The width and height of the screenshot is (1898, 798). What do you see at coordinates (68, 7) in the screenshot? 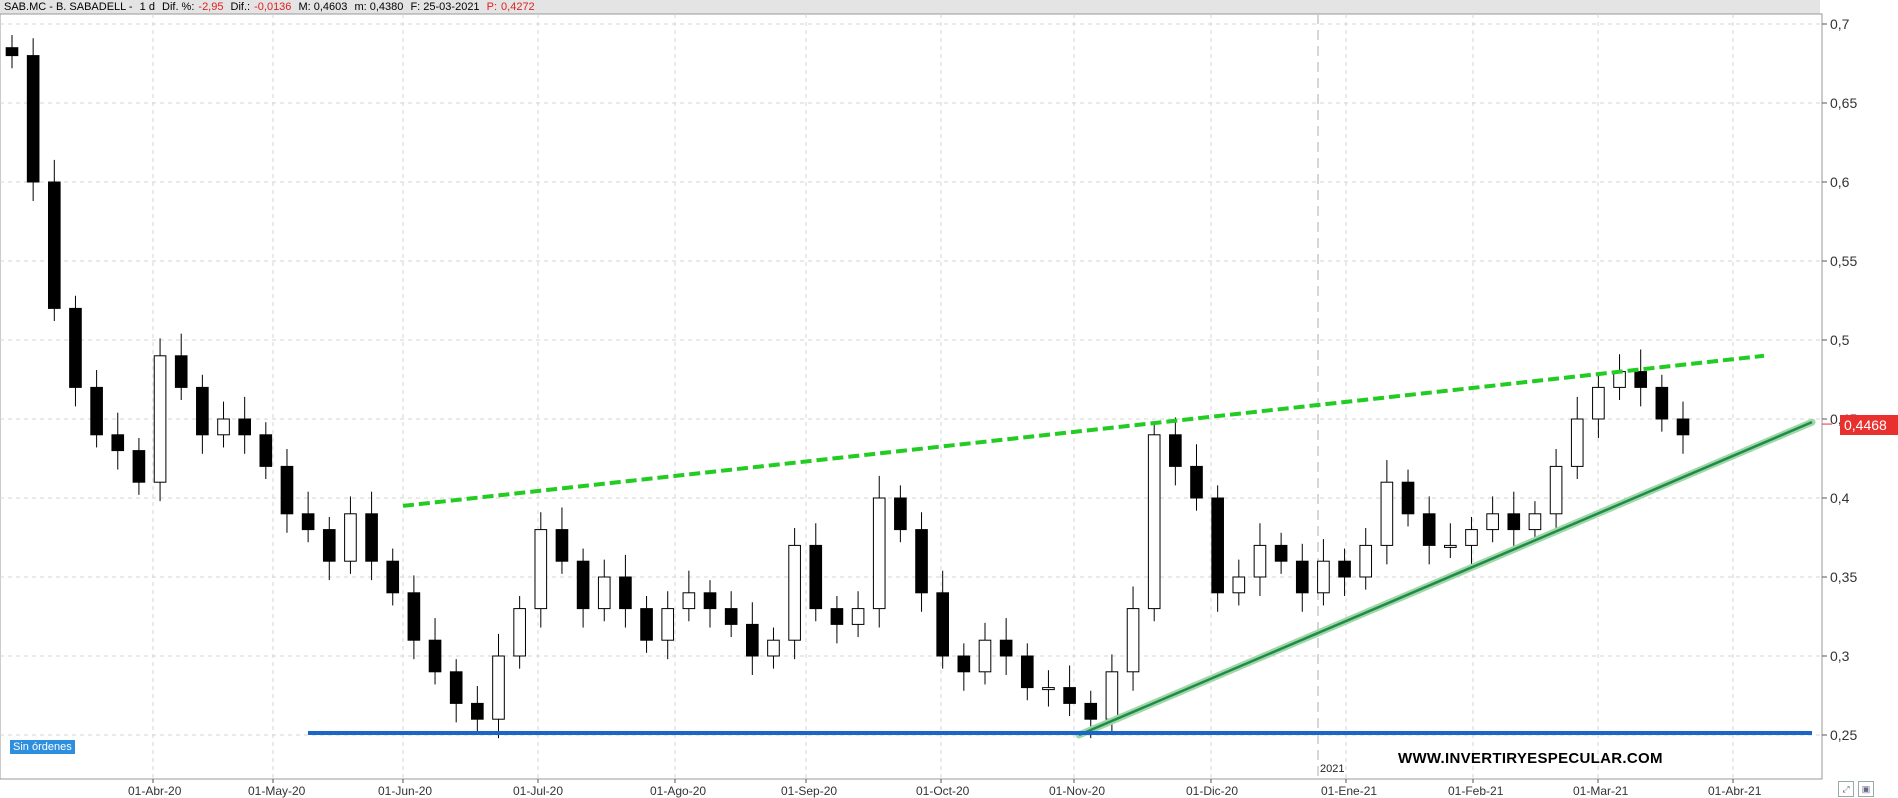
I see `symbol-label: SAB.MC - B. SABADELL -` at bounding box center [68, 7].